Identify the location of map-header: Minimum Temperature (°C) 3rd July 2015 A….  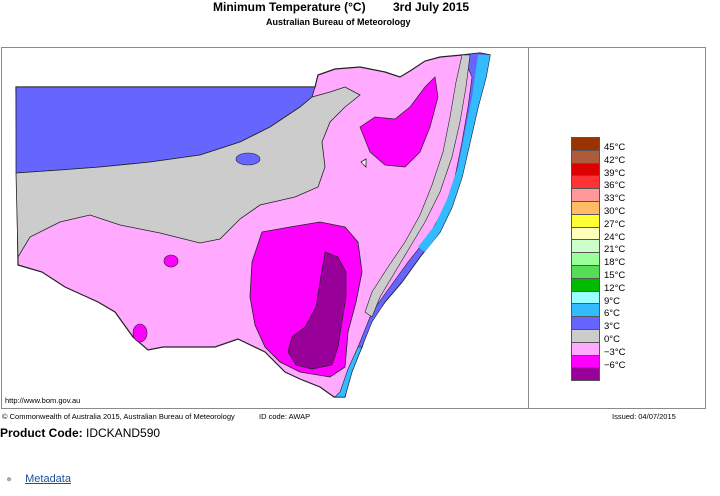
(360, 23).